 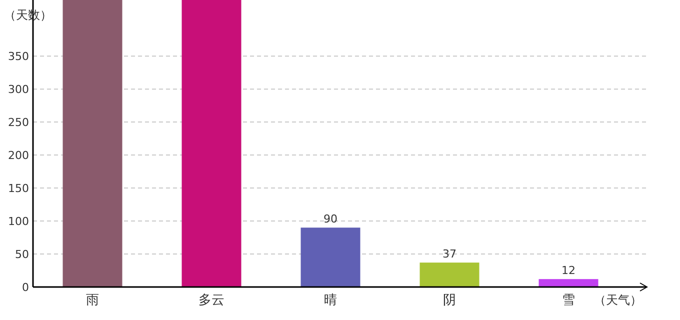 I want to click on data-label: 12, so click(x=569, y=271).